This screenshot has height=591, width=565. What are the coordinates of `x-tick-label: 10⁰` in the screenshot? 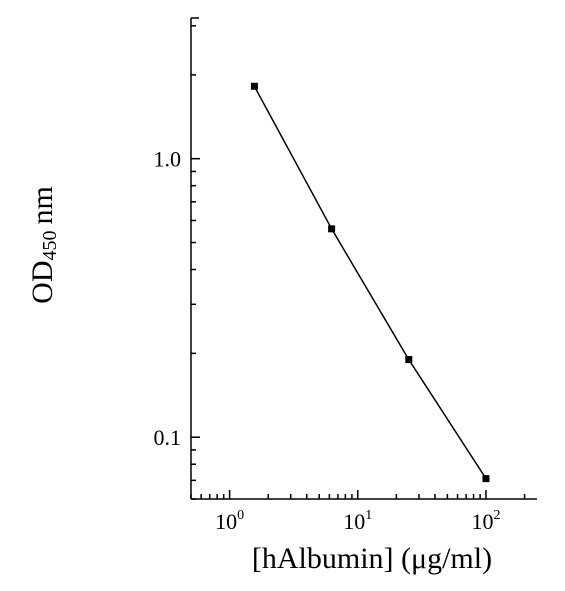 It's located at (229, 521).